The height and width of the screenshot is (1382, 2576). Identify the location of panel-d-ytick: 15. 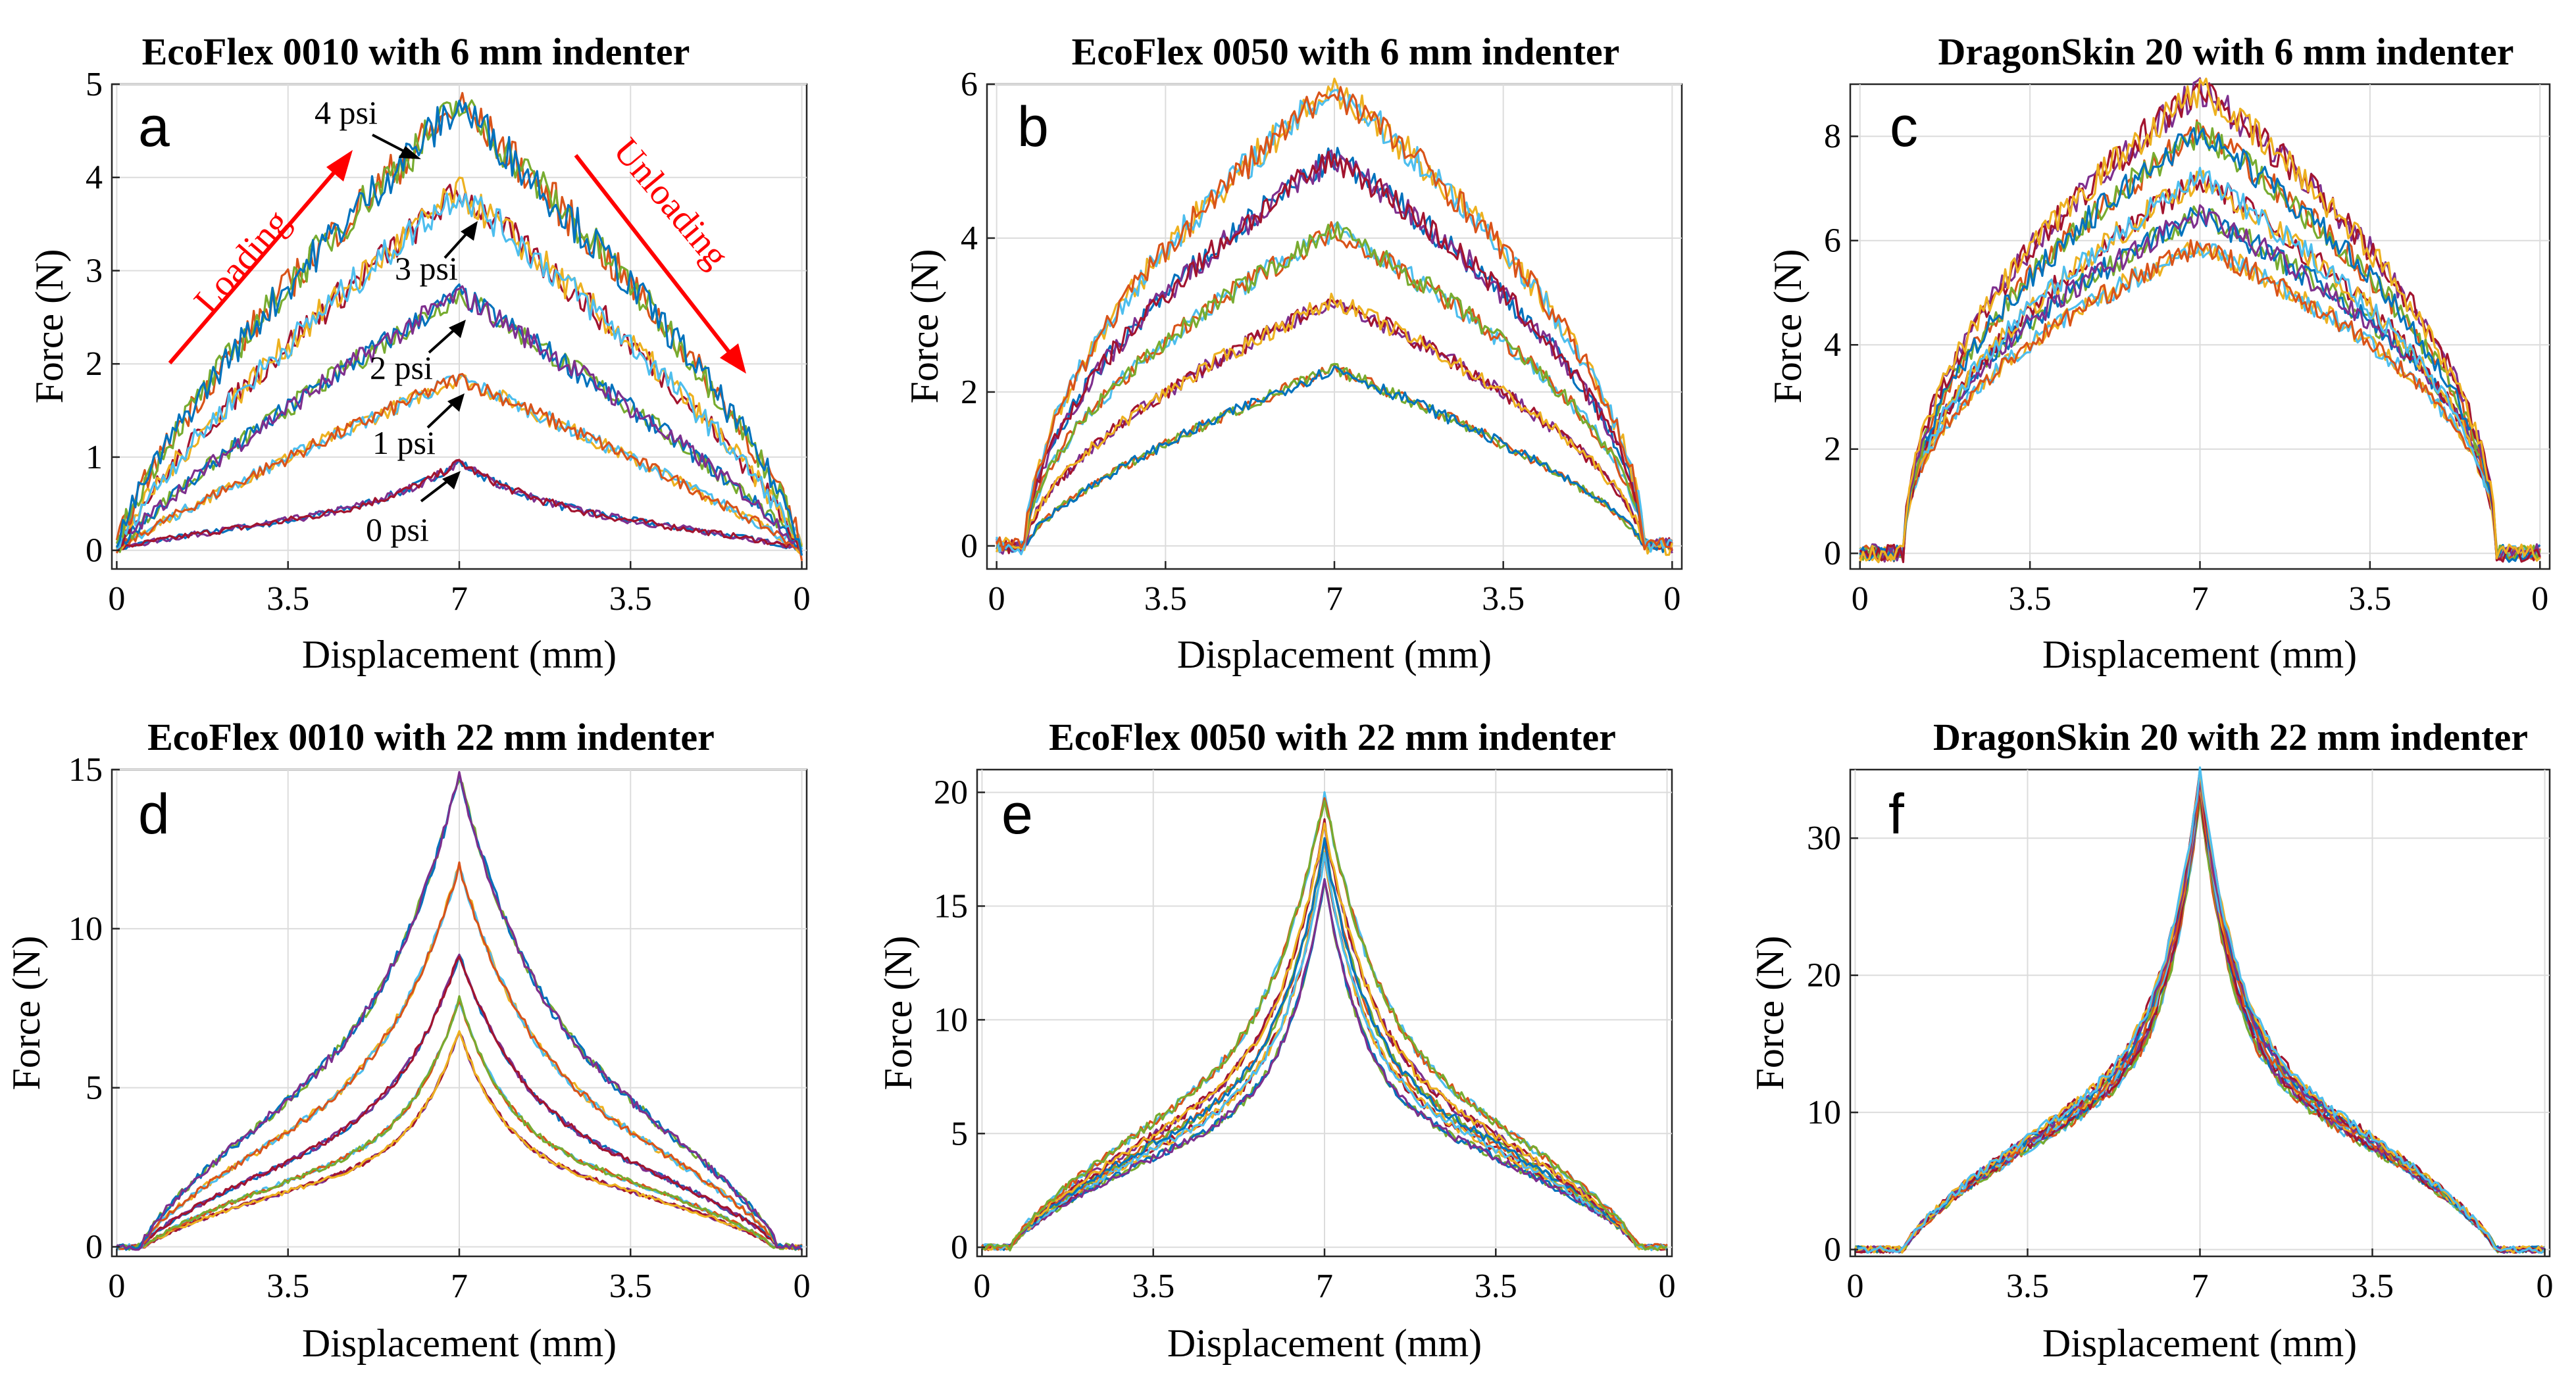
(86, 770).